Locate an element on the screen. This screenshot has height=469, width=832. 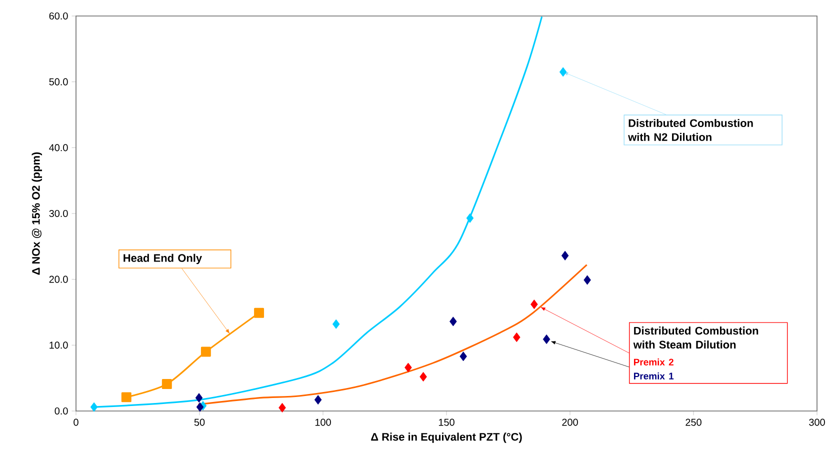
y-tick-label: 0.0 is located at coordinates (61, 411).